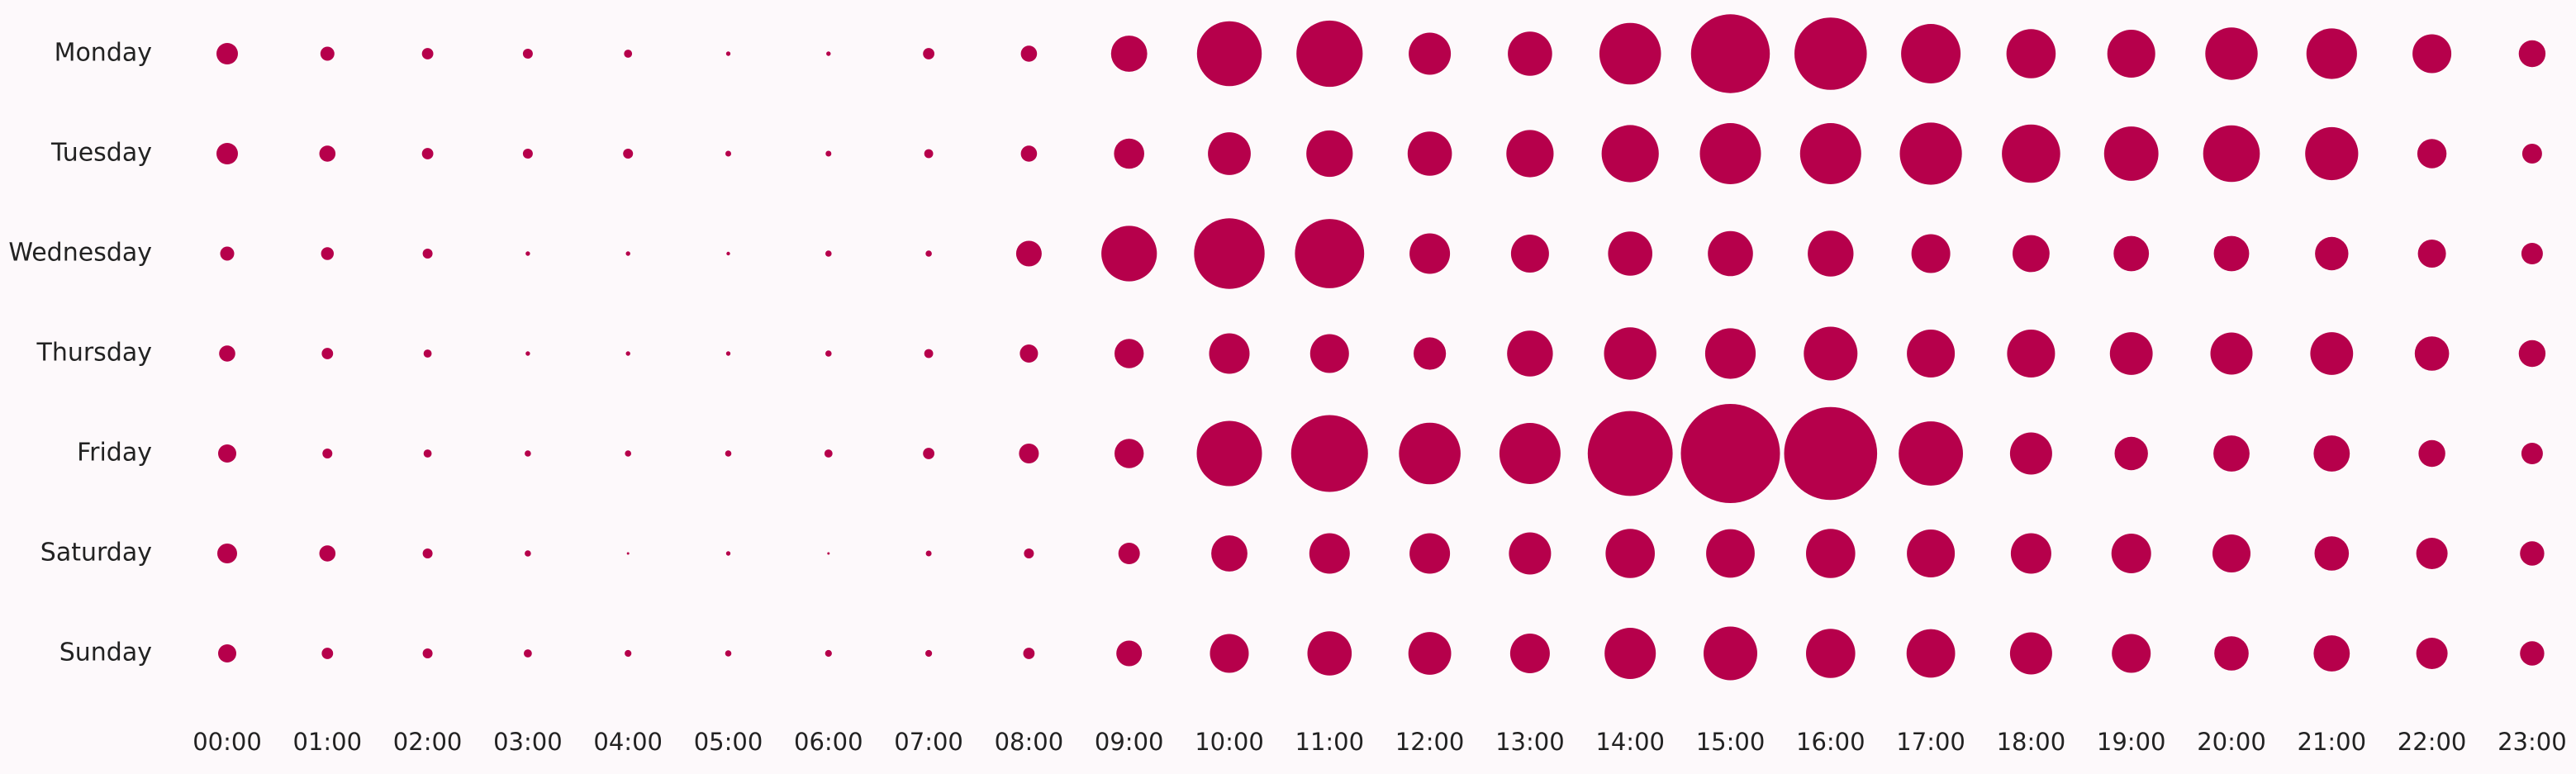 The height and width of the screenshot is (774, 2576). What do you see at coordinates (528, 742) in the screenshot?
I see `column-label-0300: 03:00` at bounding box center [528, 742].